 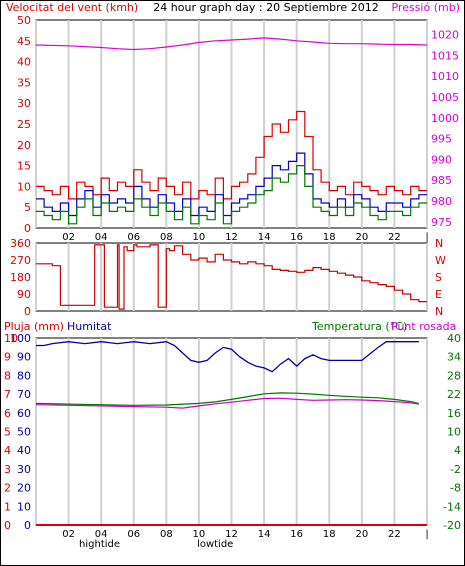 What do you see at coordinates (454, 432) in the screenshot?
I see `temperature-tick-label: 10` at bounding box center [454, 432].